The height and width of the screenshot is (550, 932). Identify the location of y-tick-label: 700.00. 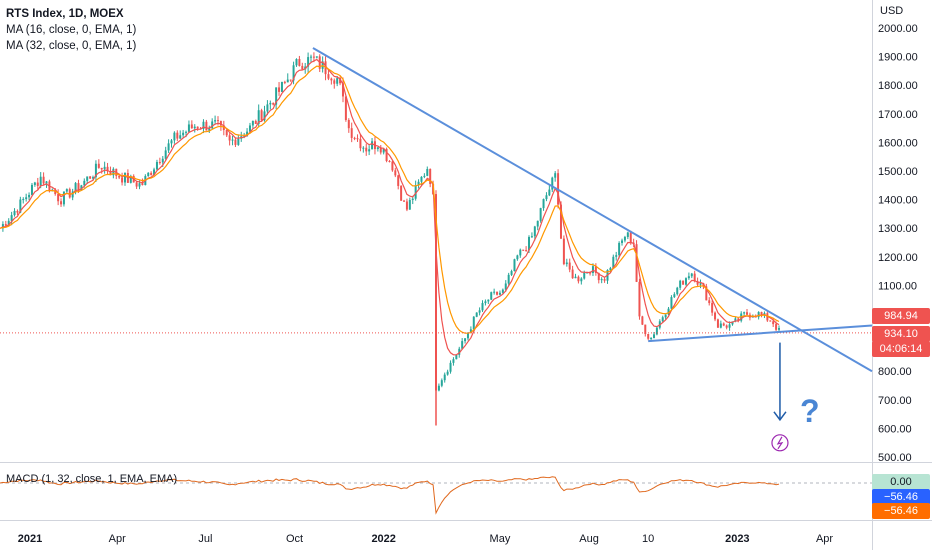
(895, 401).